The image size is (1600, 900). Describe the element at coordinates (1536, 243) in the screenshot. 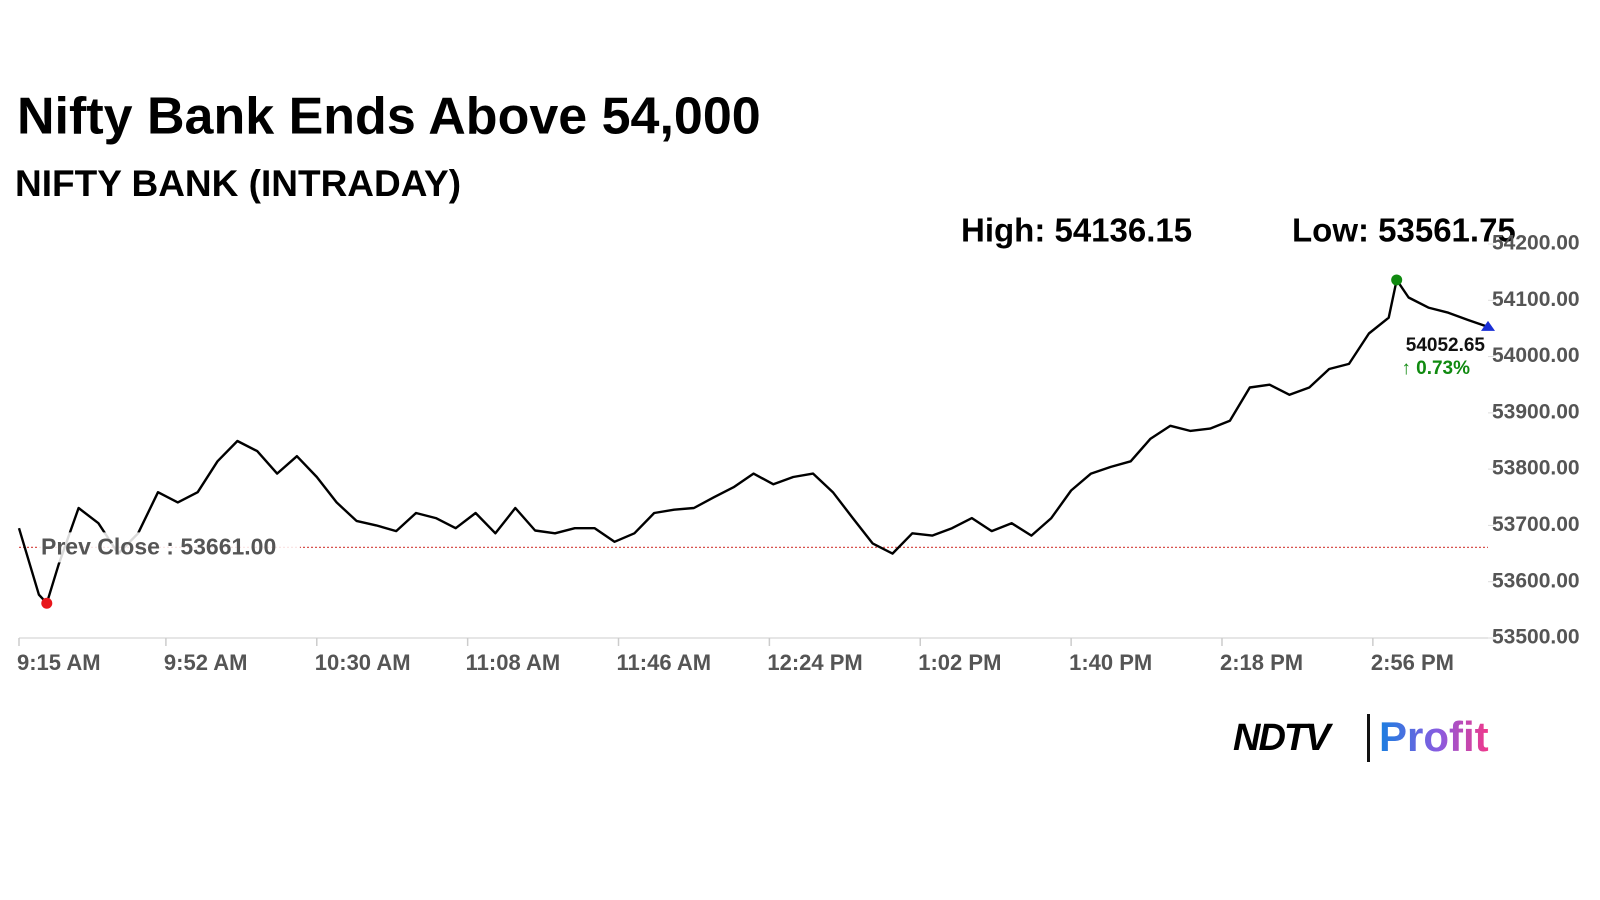

I see `y-tick-label: 54200.00` at that location.